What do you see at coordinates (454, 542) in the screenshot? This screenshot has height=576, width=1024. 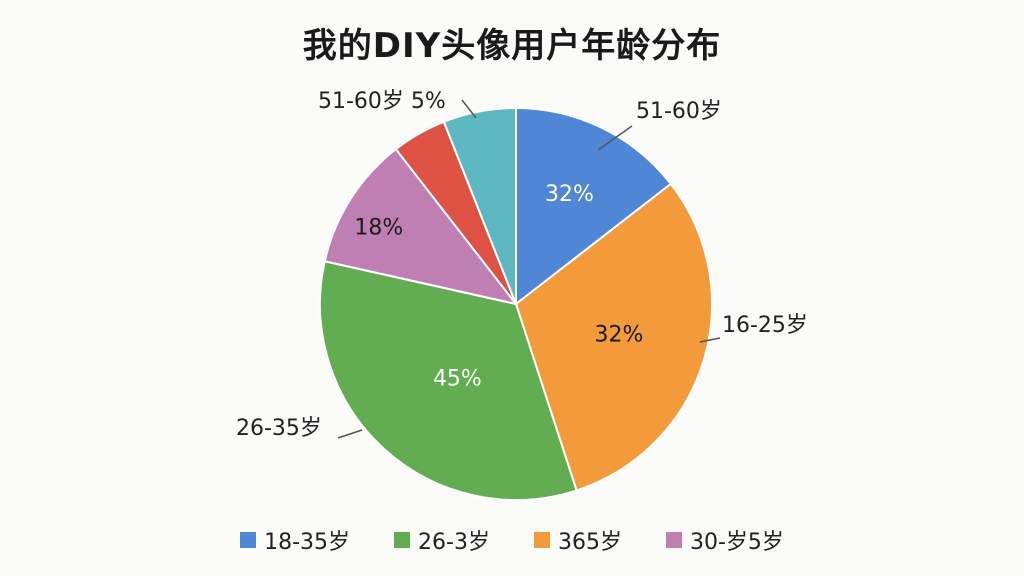 I see `legend-label: 26-3岁` at bounding box center [454, 542].